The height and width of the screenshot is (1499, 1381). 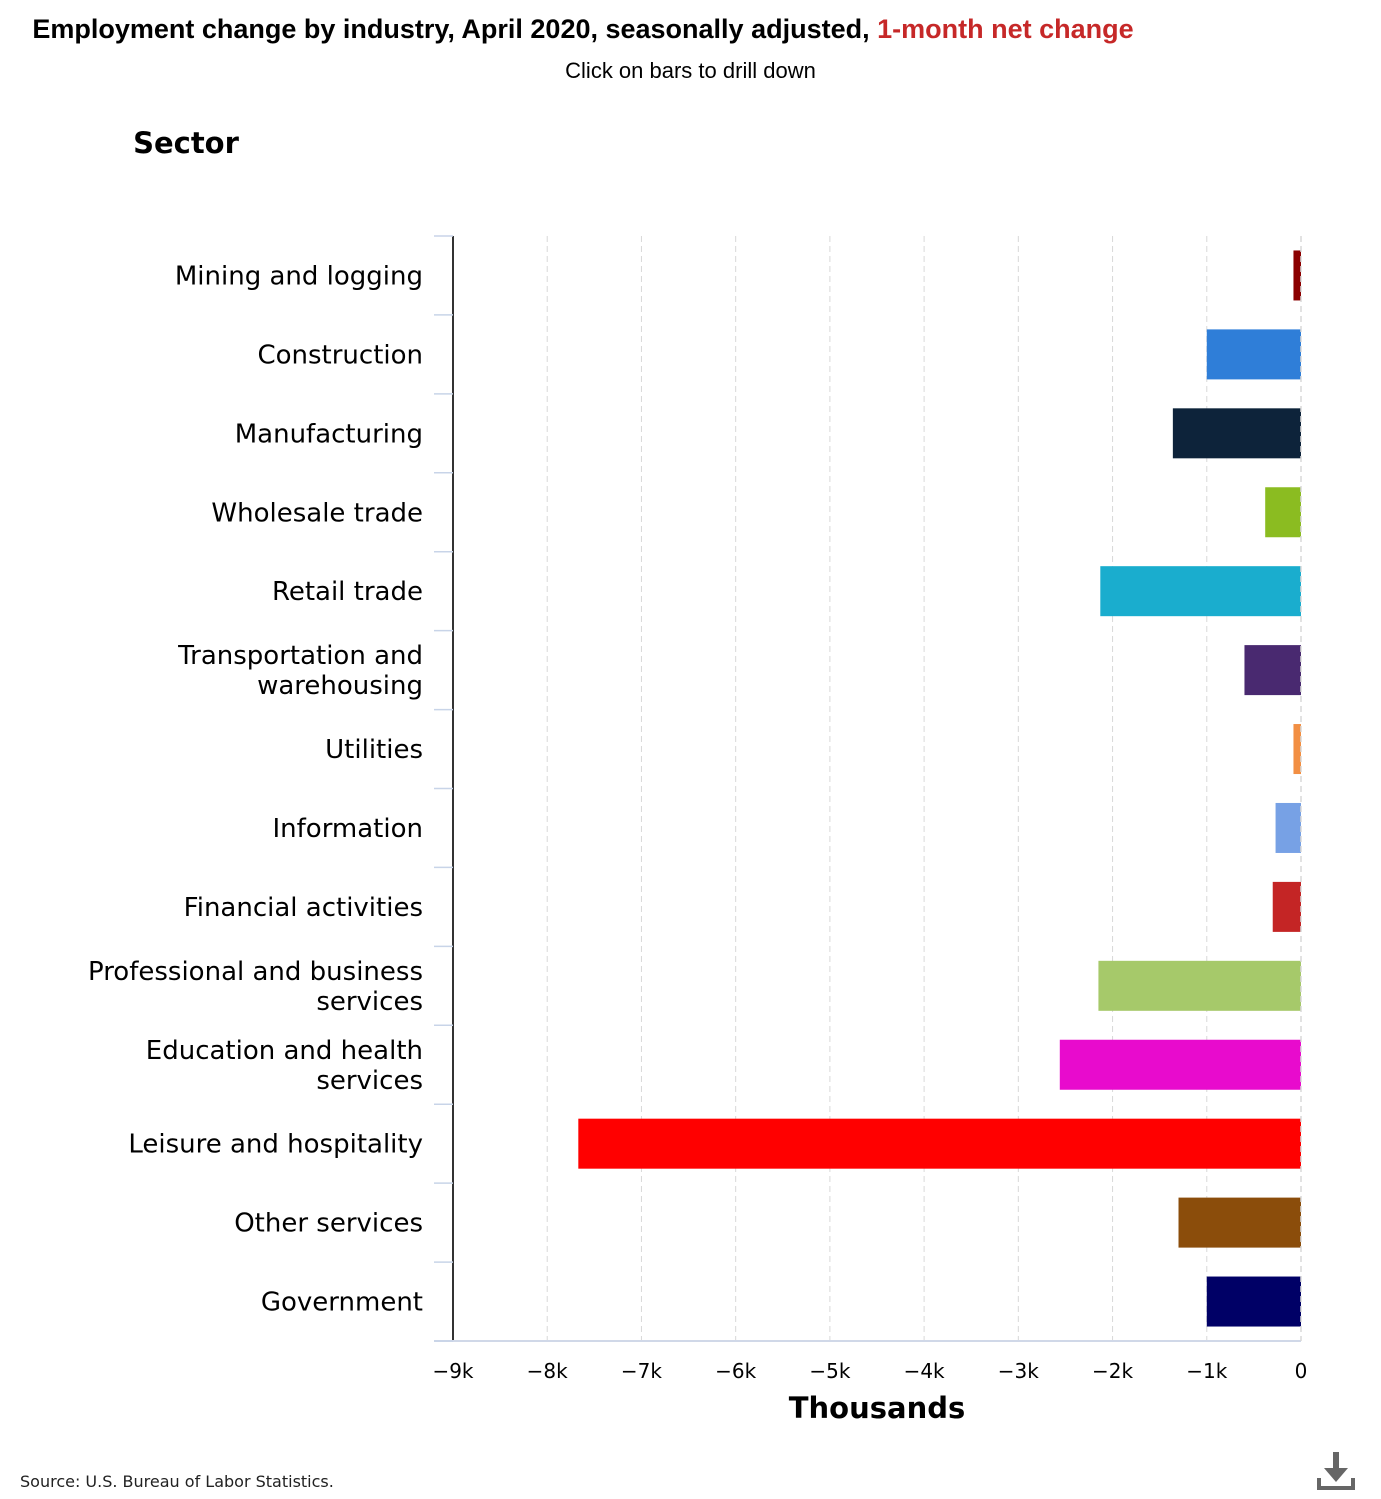 What do you see at coordinates (347, 829) in the screenshot?
I see `category-label: Information` at bounding box center [347, 829].